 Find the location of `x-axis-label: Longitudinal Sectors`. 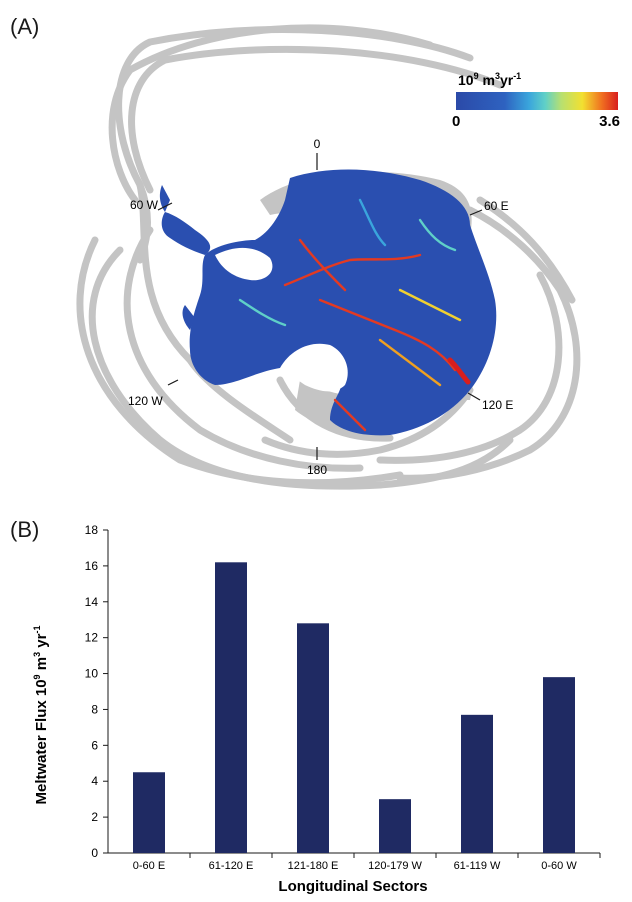

x-axis-label: Longitudinal Sectors is located at coordinates (352, 886).